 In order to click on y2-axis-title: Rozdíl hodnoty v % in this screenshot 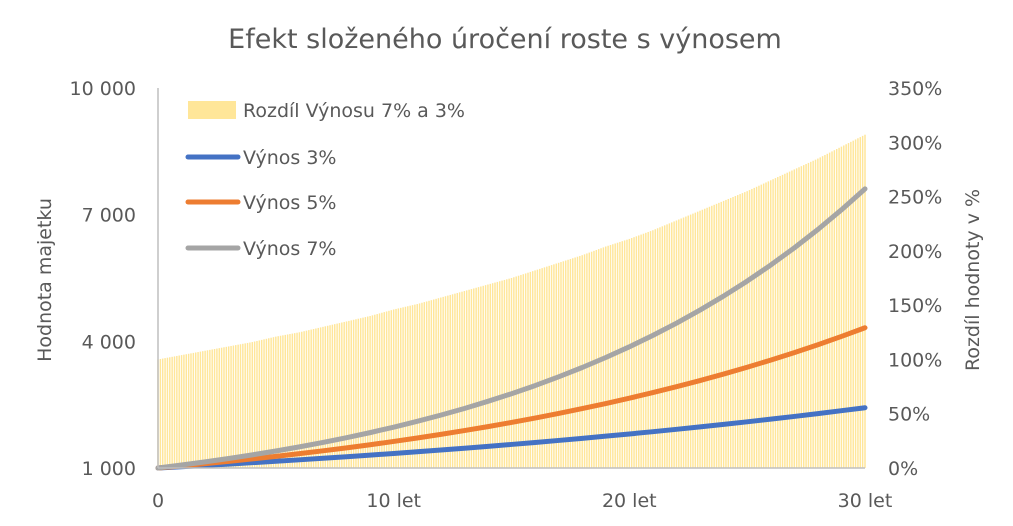, I will do `click(973, 280)`.